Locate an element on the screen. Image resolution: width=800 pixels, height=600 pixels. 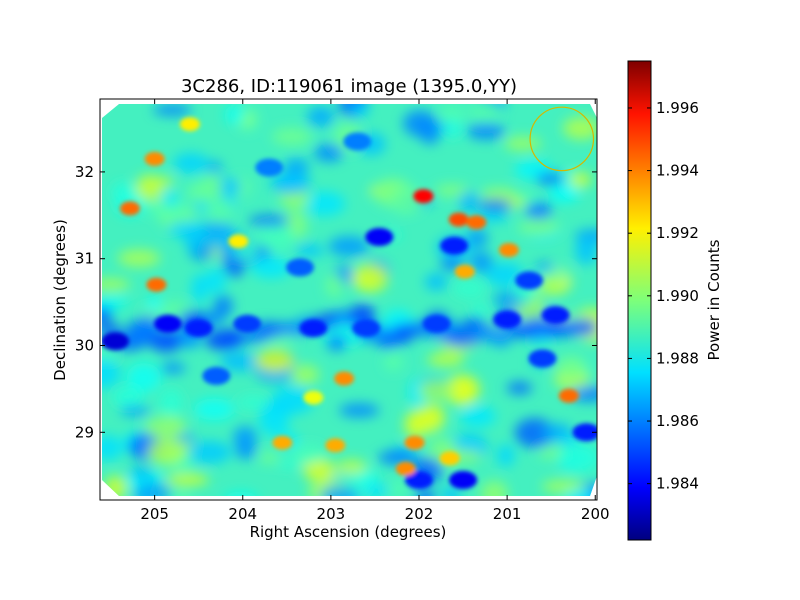
y-tick-label: 30 is located at coordinates (84, 346).